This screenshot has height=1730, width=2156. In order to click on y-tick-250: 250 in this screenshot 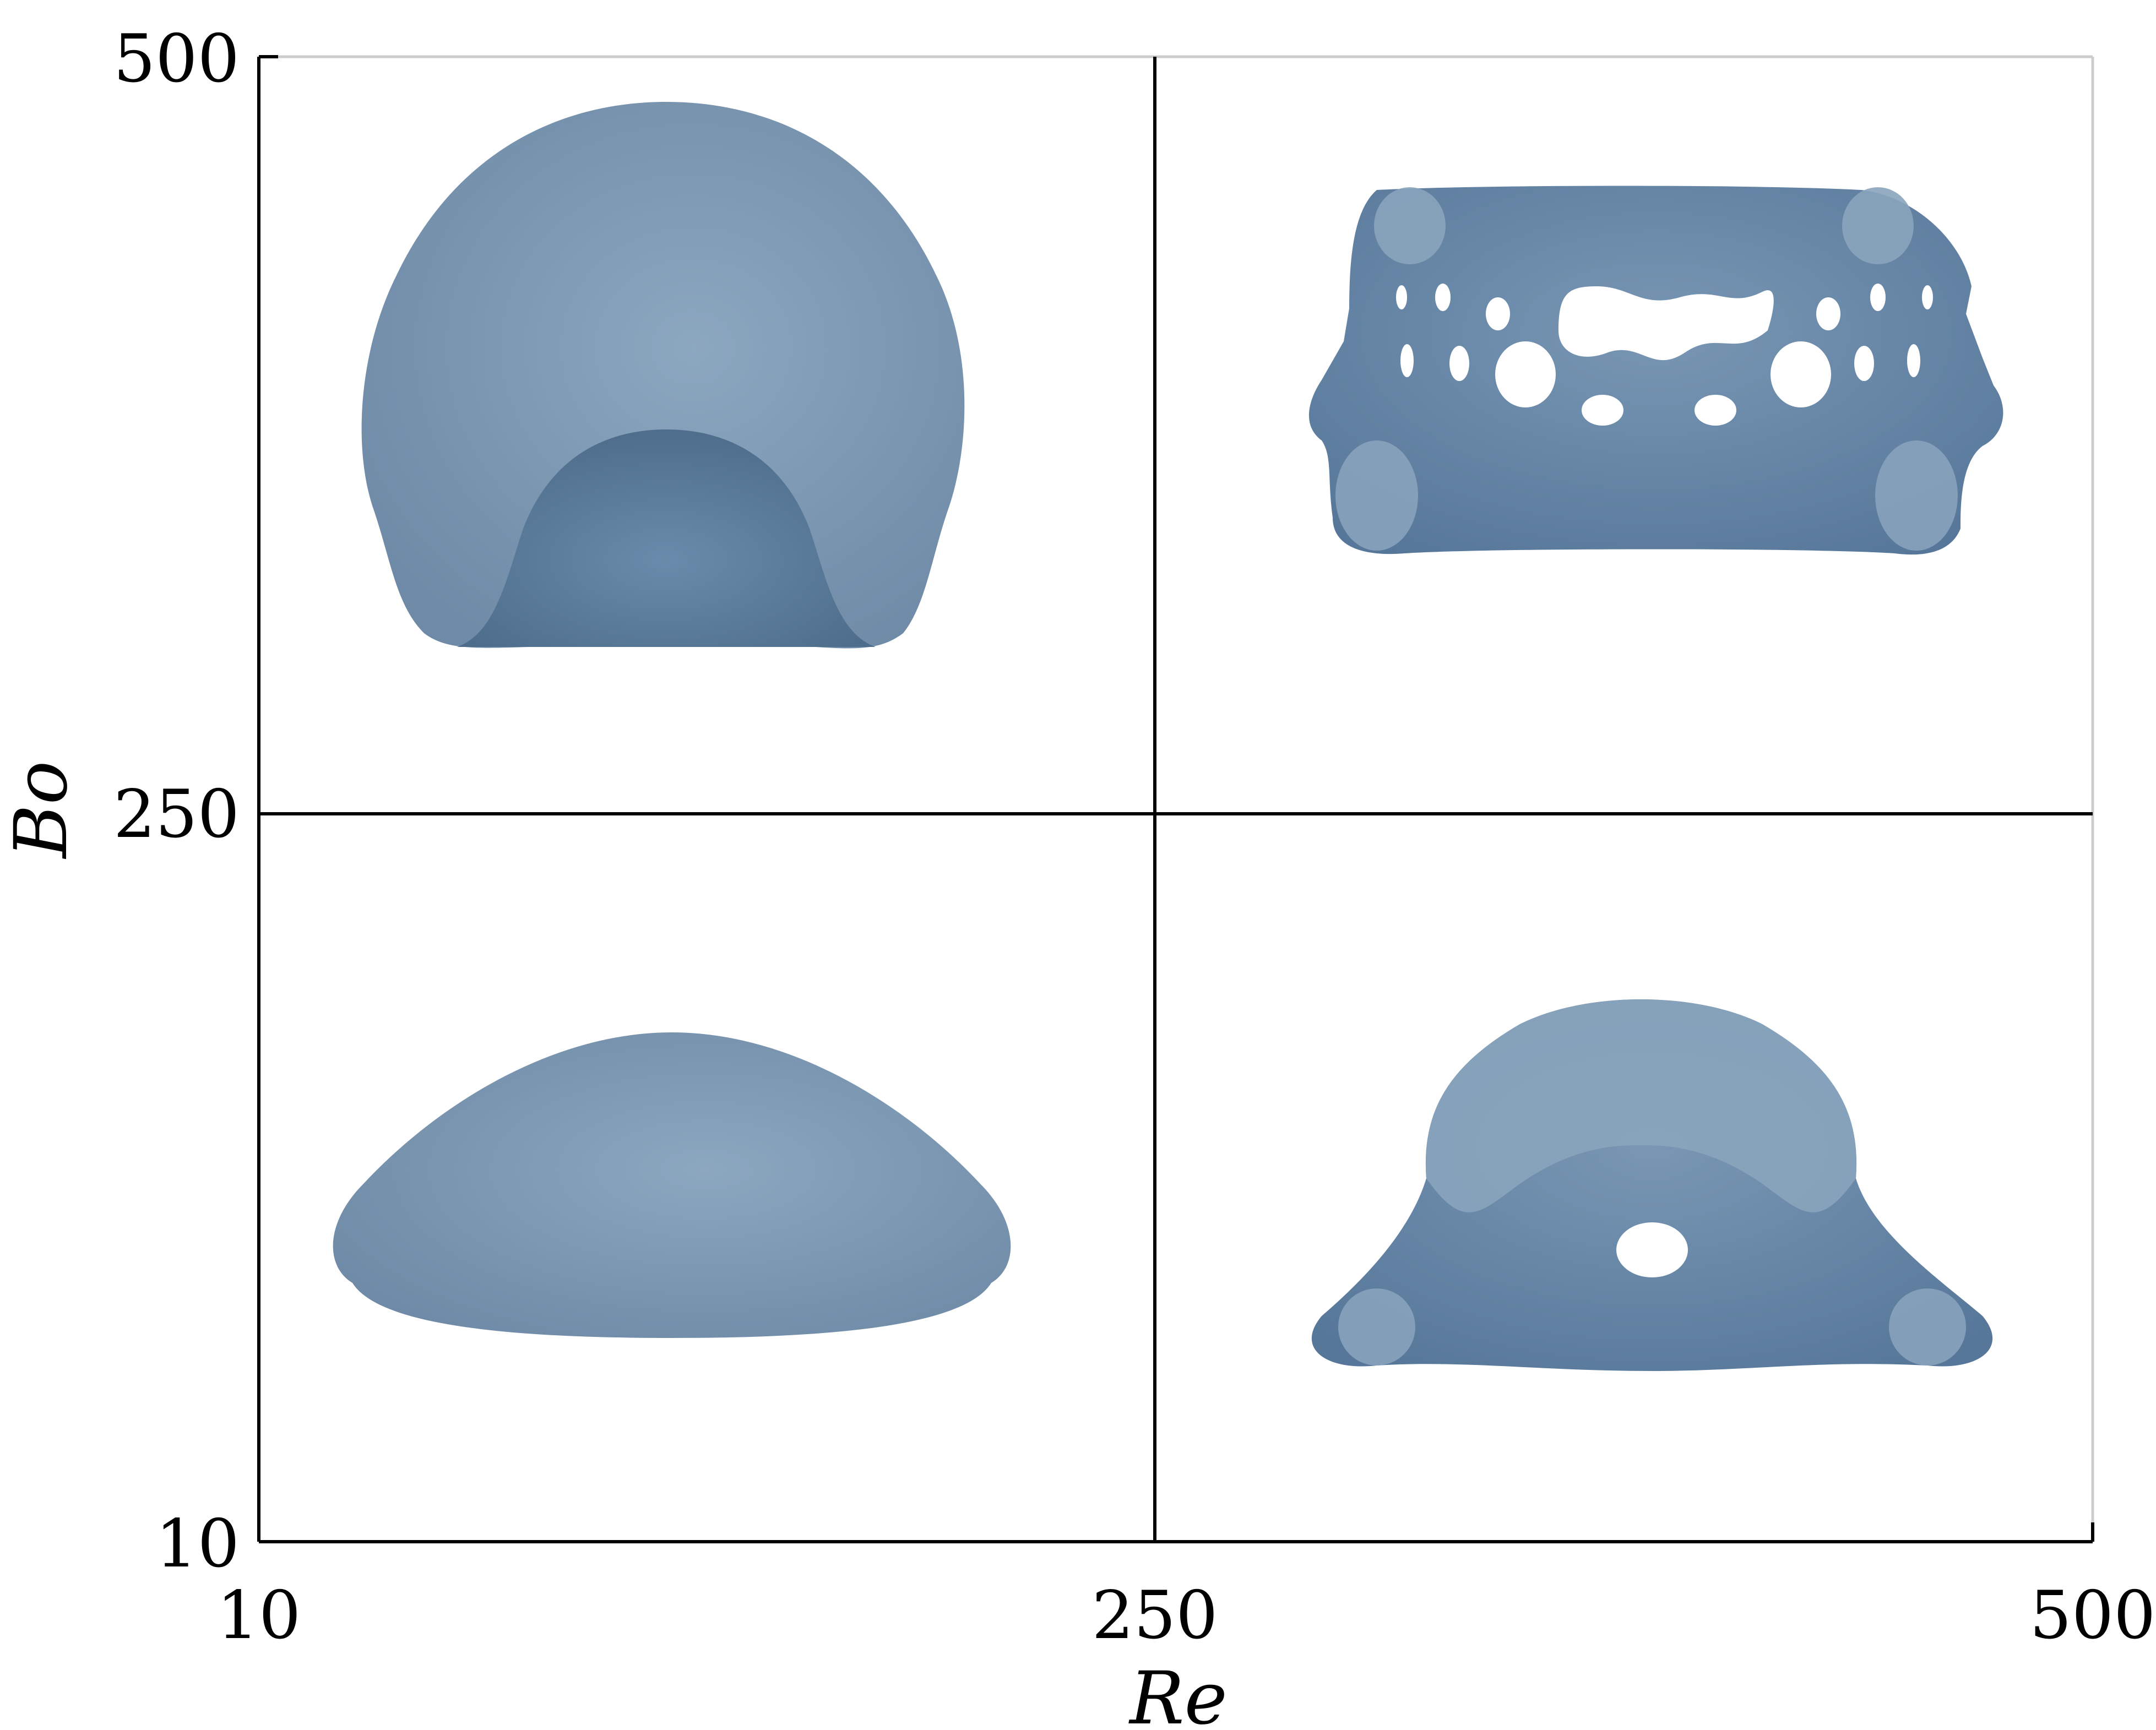, I will do `click(176, 814)`.